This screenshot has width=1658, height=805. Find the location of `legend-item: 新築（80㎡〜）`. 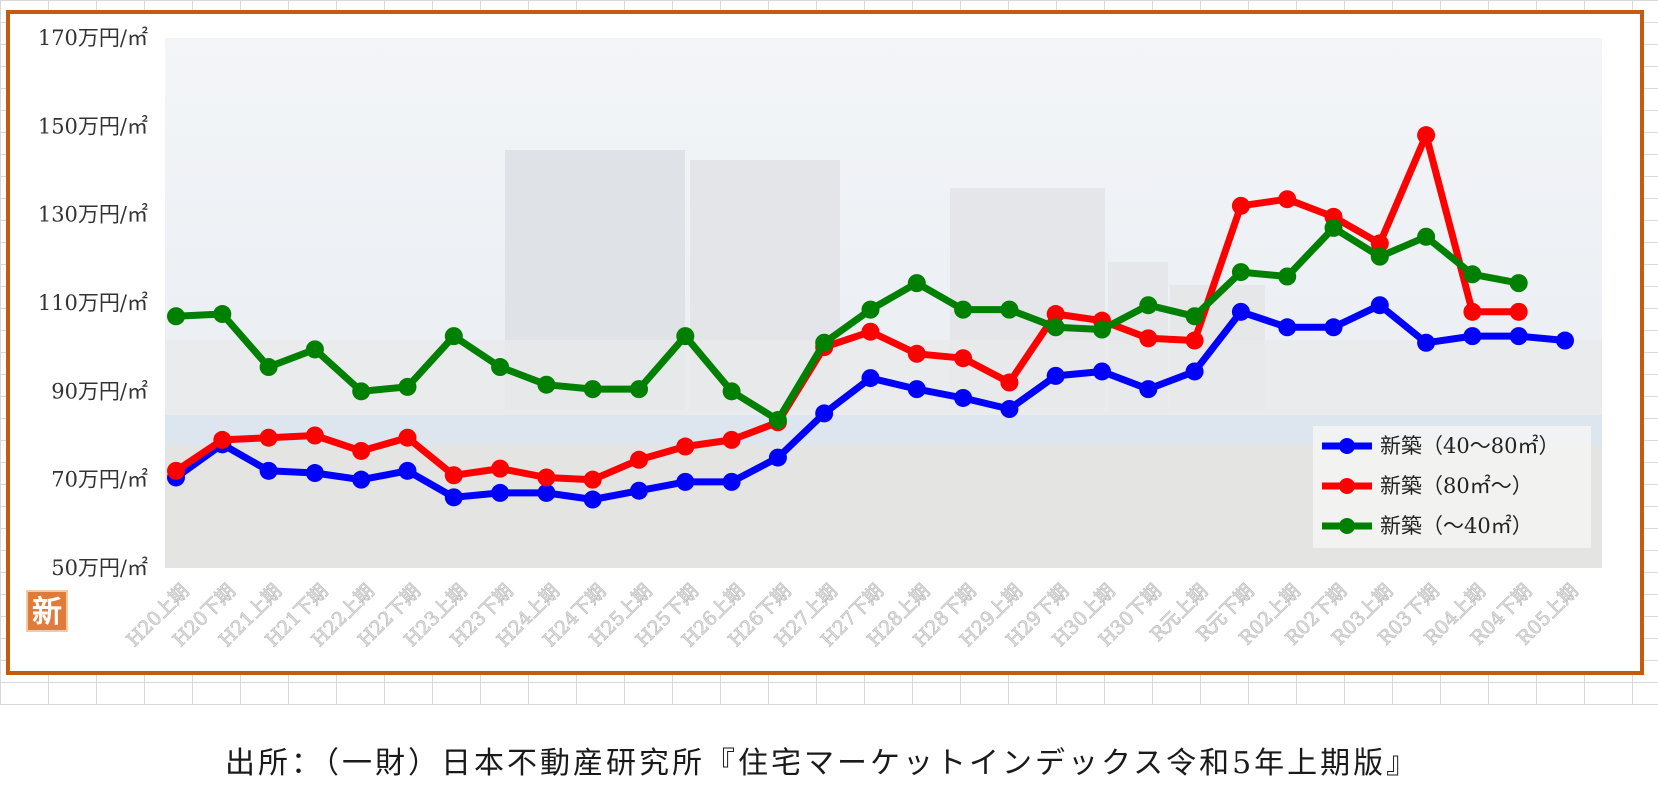

legend-item: 新築（80㎡〜） is located at coordinates (1427, 486).